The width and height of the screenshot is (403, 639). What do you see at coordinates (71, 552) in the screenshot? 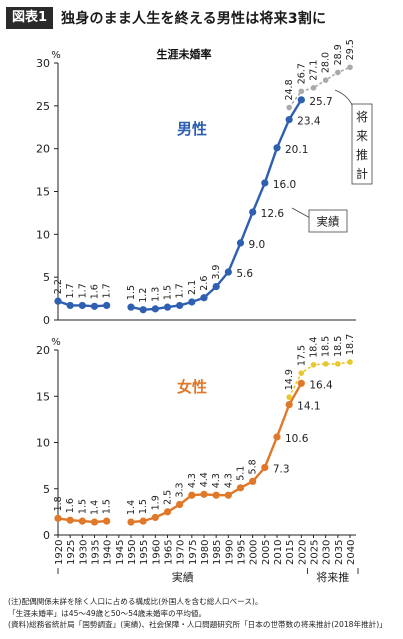
I see `x-tick-label: 1925` at bounding box center [71, 552].